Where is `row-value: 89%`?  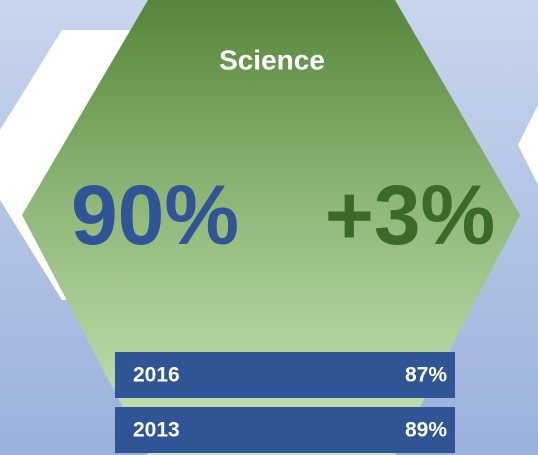
row-value: 89% is located at coordinates (426, 430).